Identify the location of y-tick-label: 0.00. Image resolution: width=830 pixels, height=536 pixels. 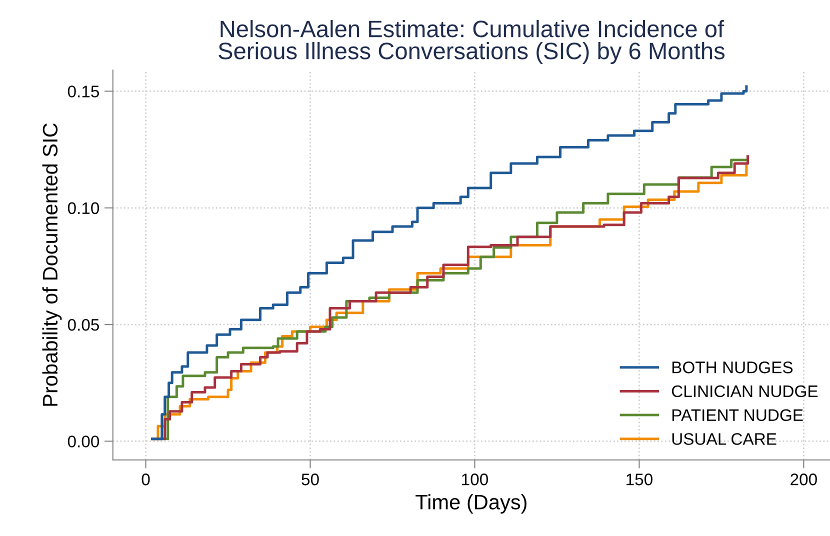
(84, 442).